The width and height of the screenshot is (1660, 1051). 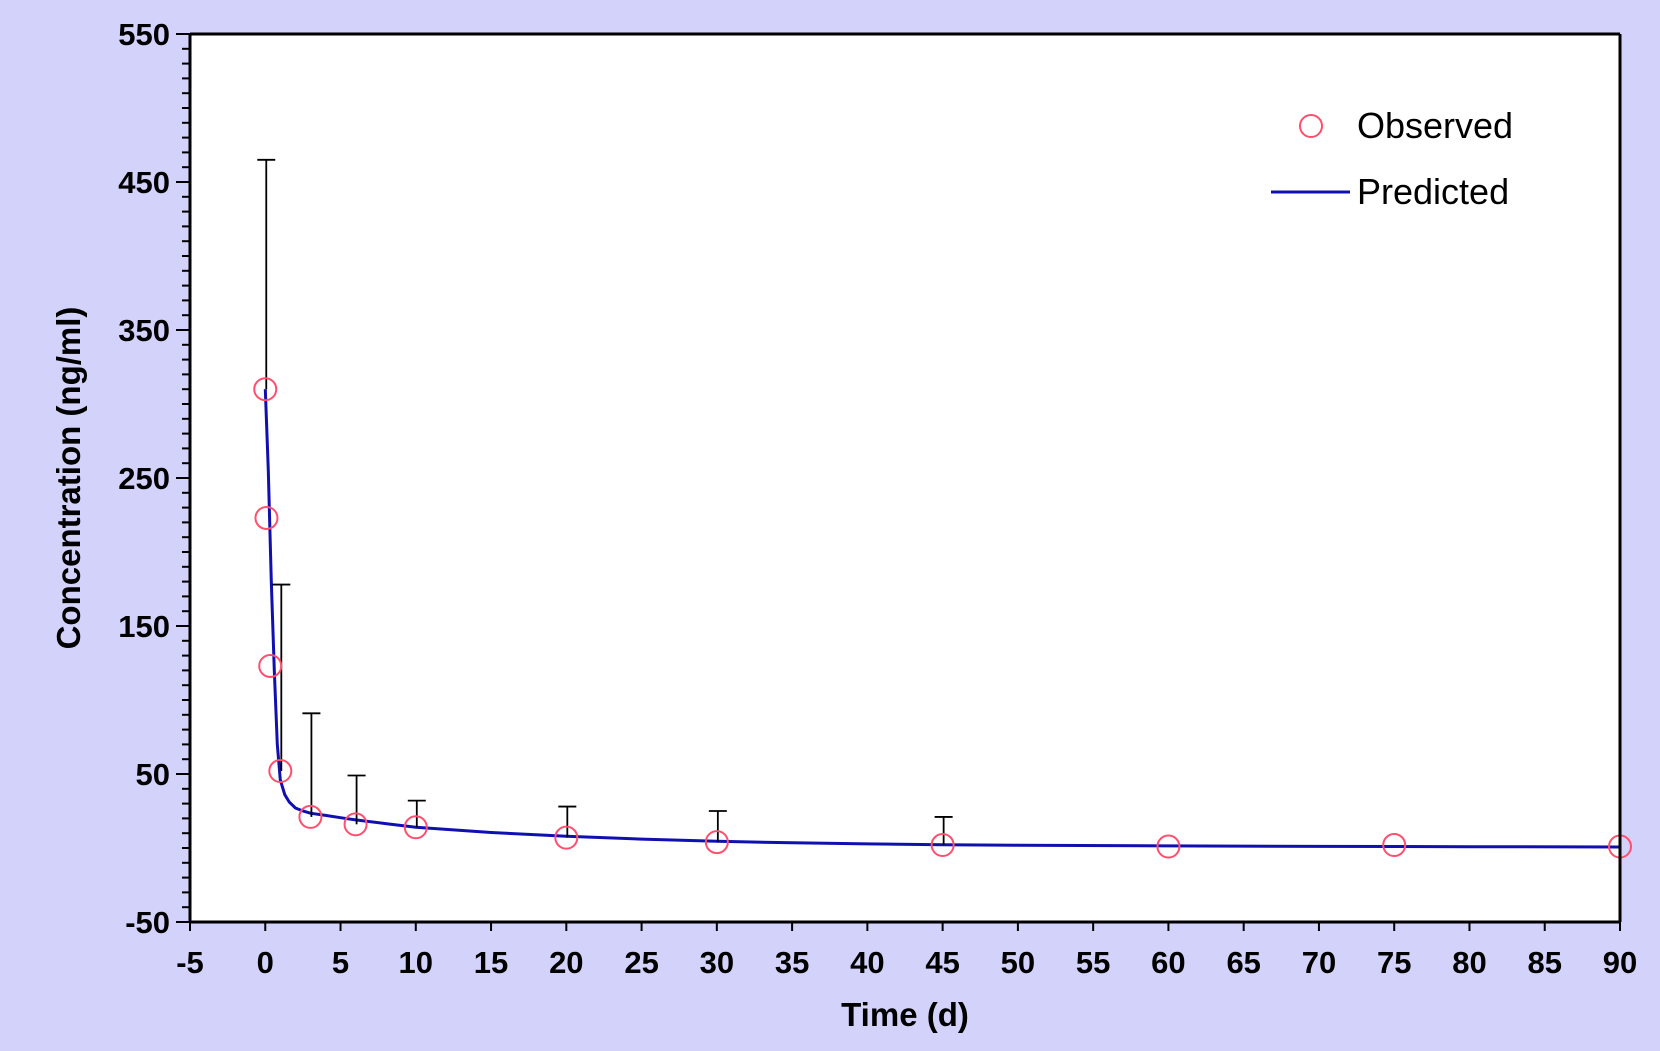 I want to click on y-tick-label: 350, so click(x=144, y=330).